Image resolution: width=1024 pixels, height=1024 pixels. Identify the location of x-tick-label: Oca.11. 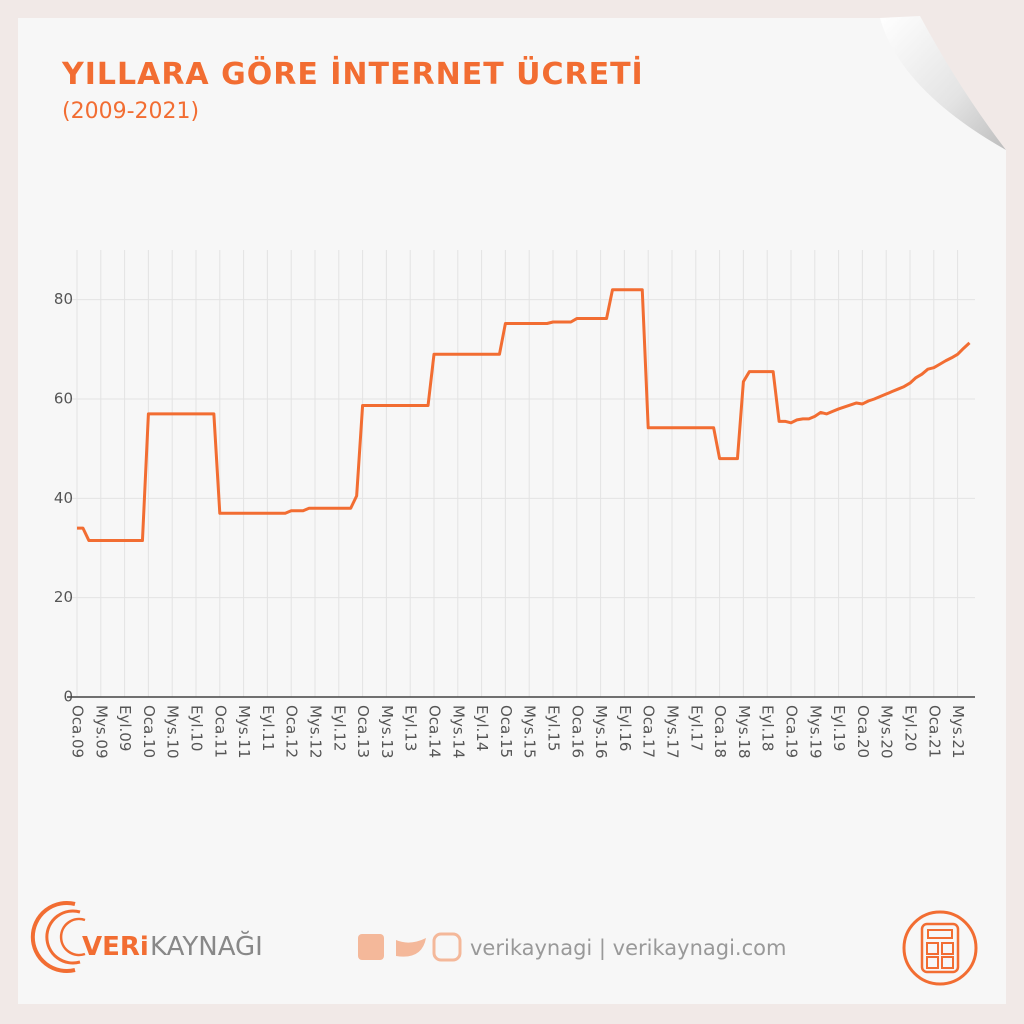
(220, 731).